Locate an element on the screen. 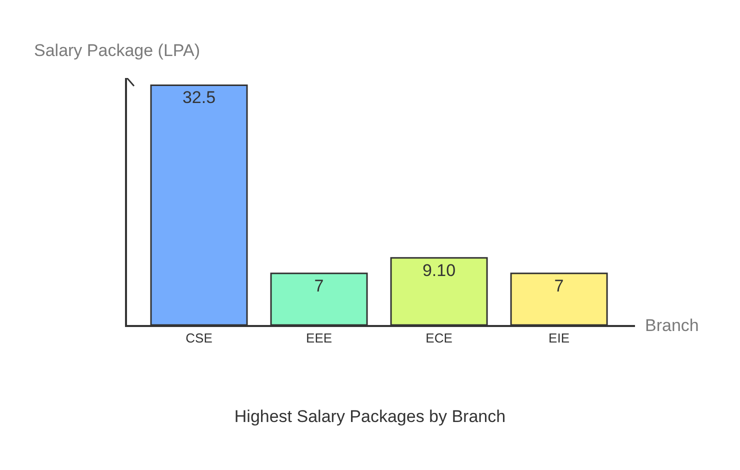  data-label: 32.5 is located at coordinates (199, 98).